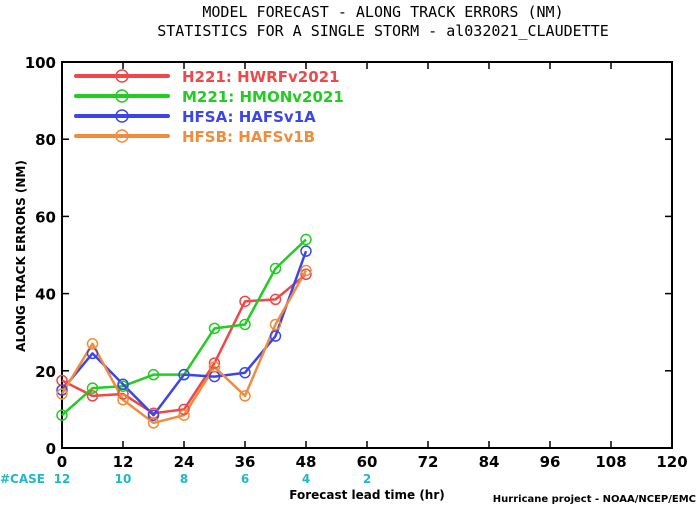  Describe the element at coordinates (306, 462) in the screenshot. I see `x-tick-label: 48` at that location.